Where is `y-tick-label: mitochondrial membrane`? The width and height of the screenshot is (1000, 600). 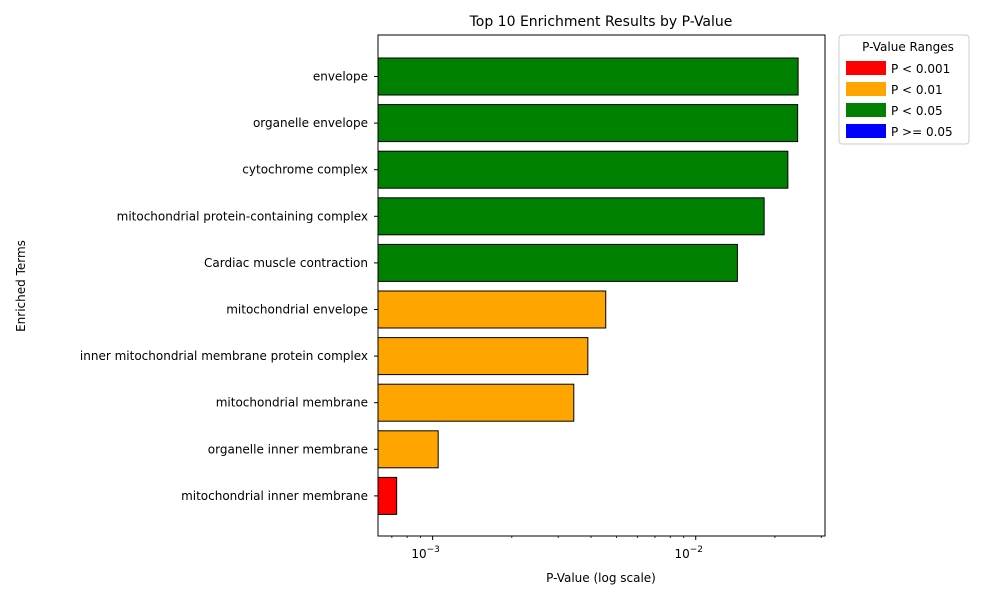
y-tick-label: mitochondrial membrane is located at coordinates (292, 403).